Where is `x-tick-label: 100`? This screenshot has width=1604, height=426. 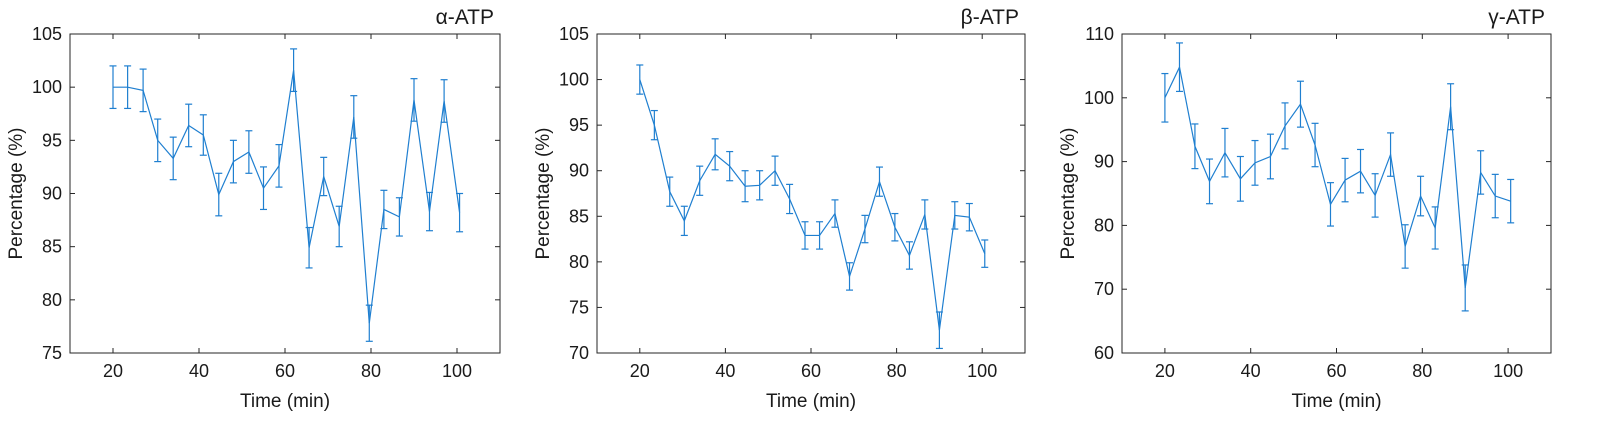 x-tick-label: 100 is located at coordinates (457, 371).